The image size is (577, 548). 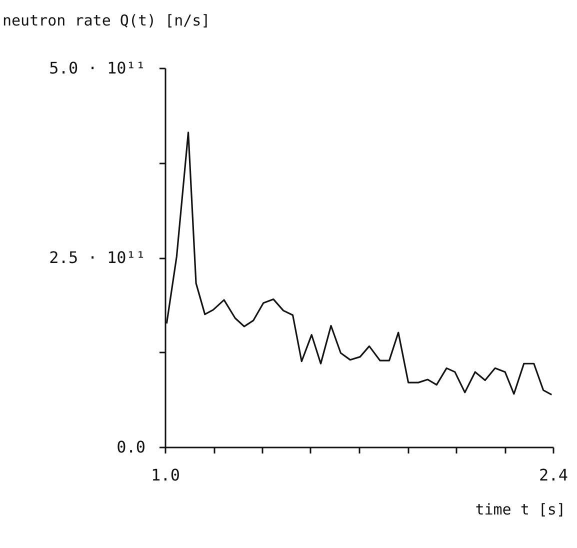 What do you see at coordinates (97, 68) in the screenshot?
I see `y-tick-label: 5.0 · 10¹¹` at bounding box center [97, 68].